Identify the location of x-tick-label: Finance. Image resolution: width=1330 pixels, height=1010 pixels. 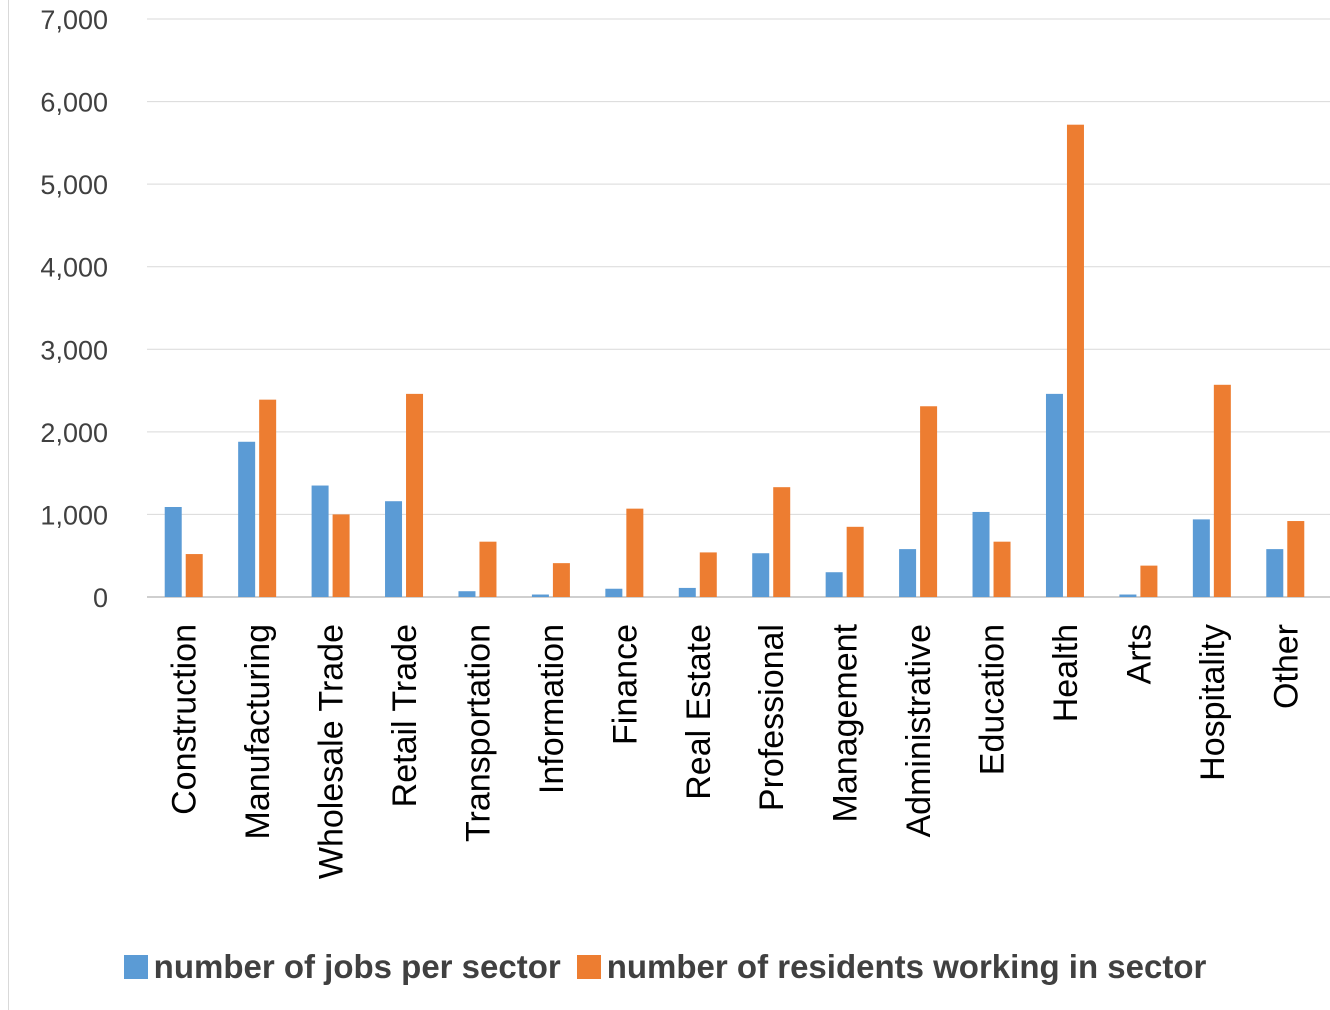
(625, 684).